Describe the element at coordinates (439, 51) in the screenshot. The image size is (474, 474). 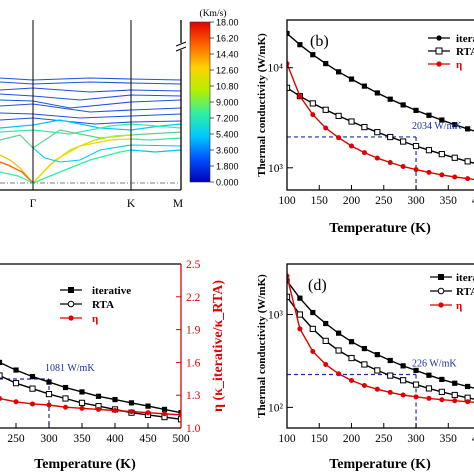
I see `legend-b-rta-marker` at that location.